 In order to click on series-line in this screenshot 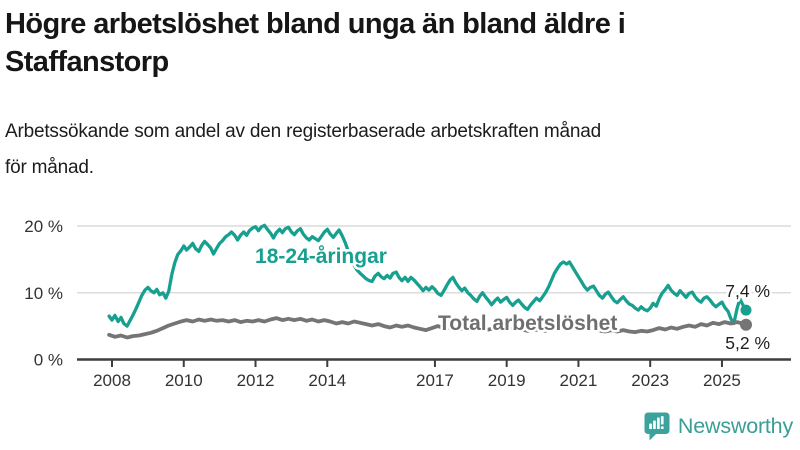, I will do `click(427, 328)`.